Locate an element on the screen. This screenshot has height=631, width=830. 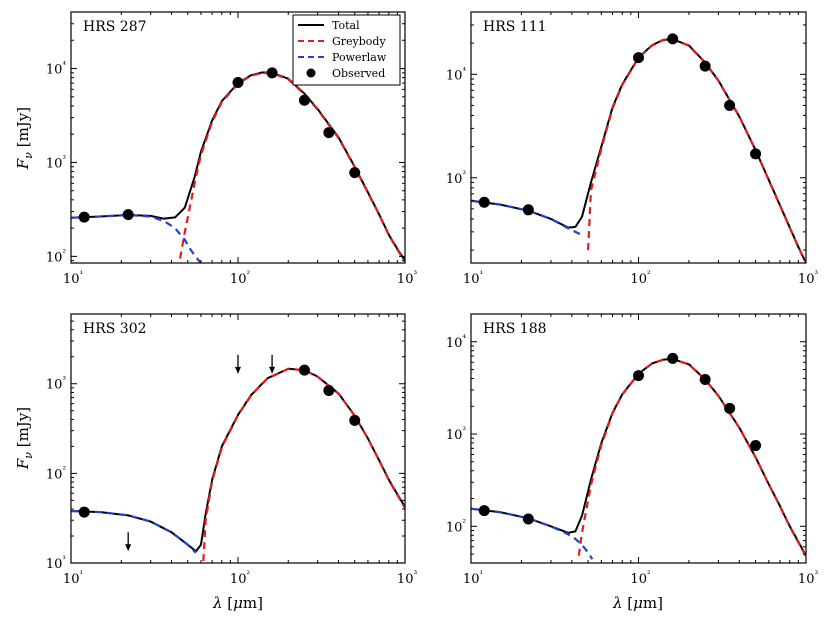
legend: Total Greybody Powerlaw Observed is located at coordinates (346, 50).